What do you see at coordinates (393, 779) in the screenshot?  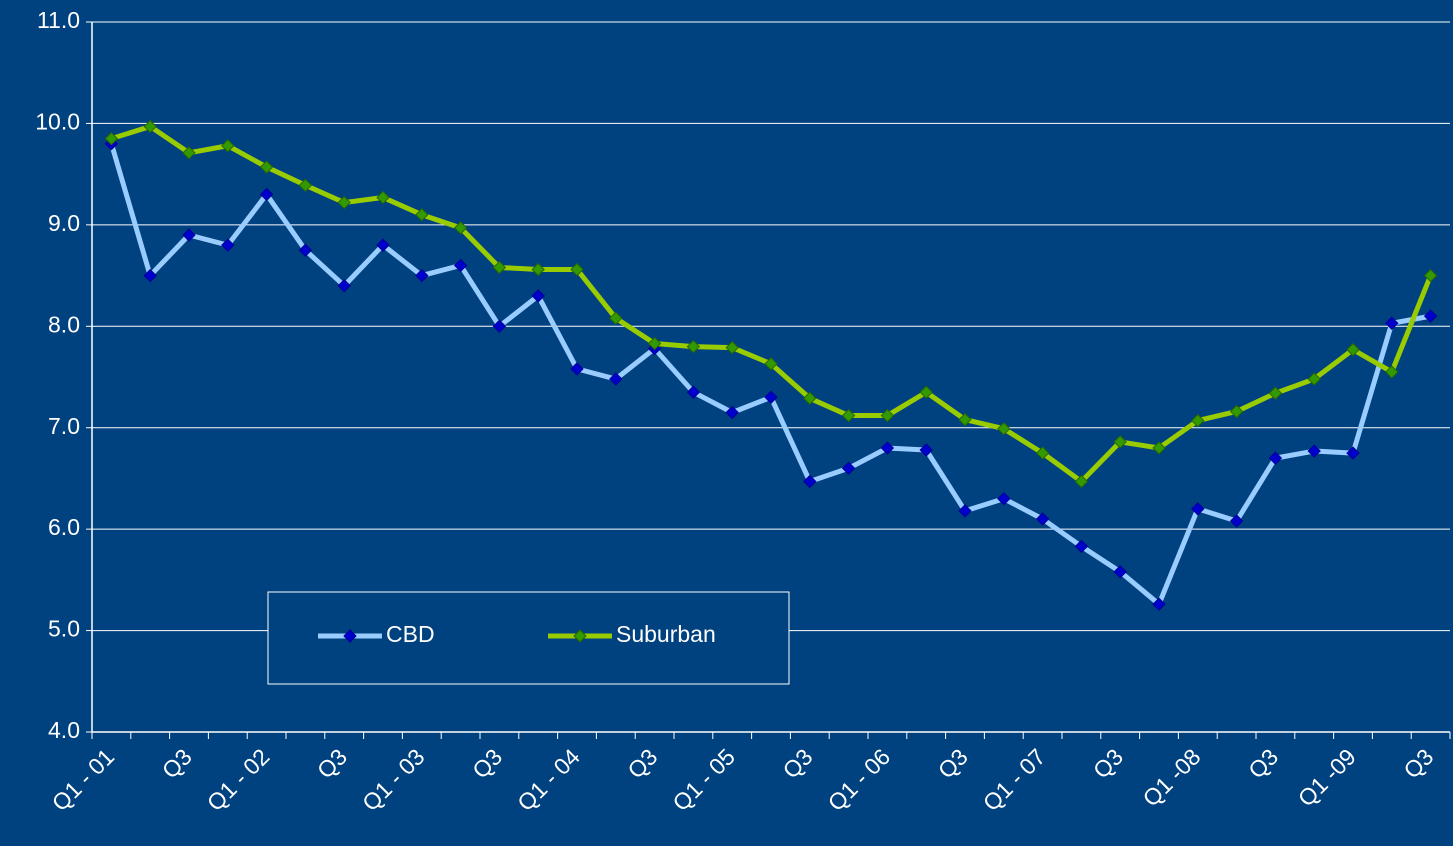 I see `x-tick-label: Q1 - 03` at bounding box center [393, 779].